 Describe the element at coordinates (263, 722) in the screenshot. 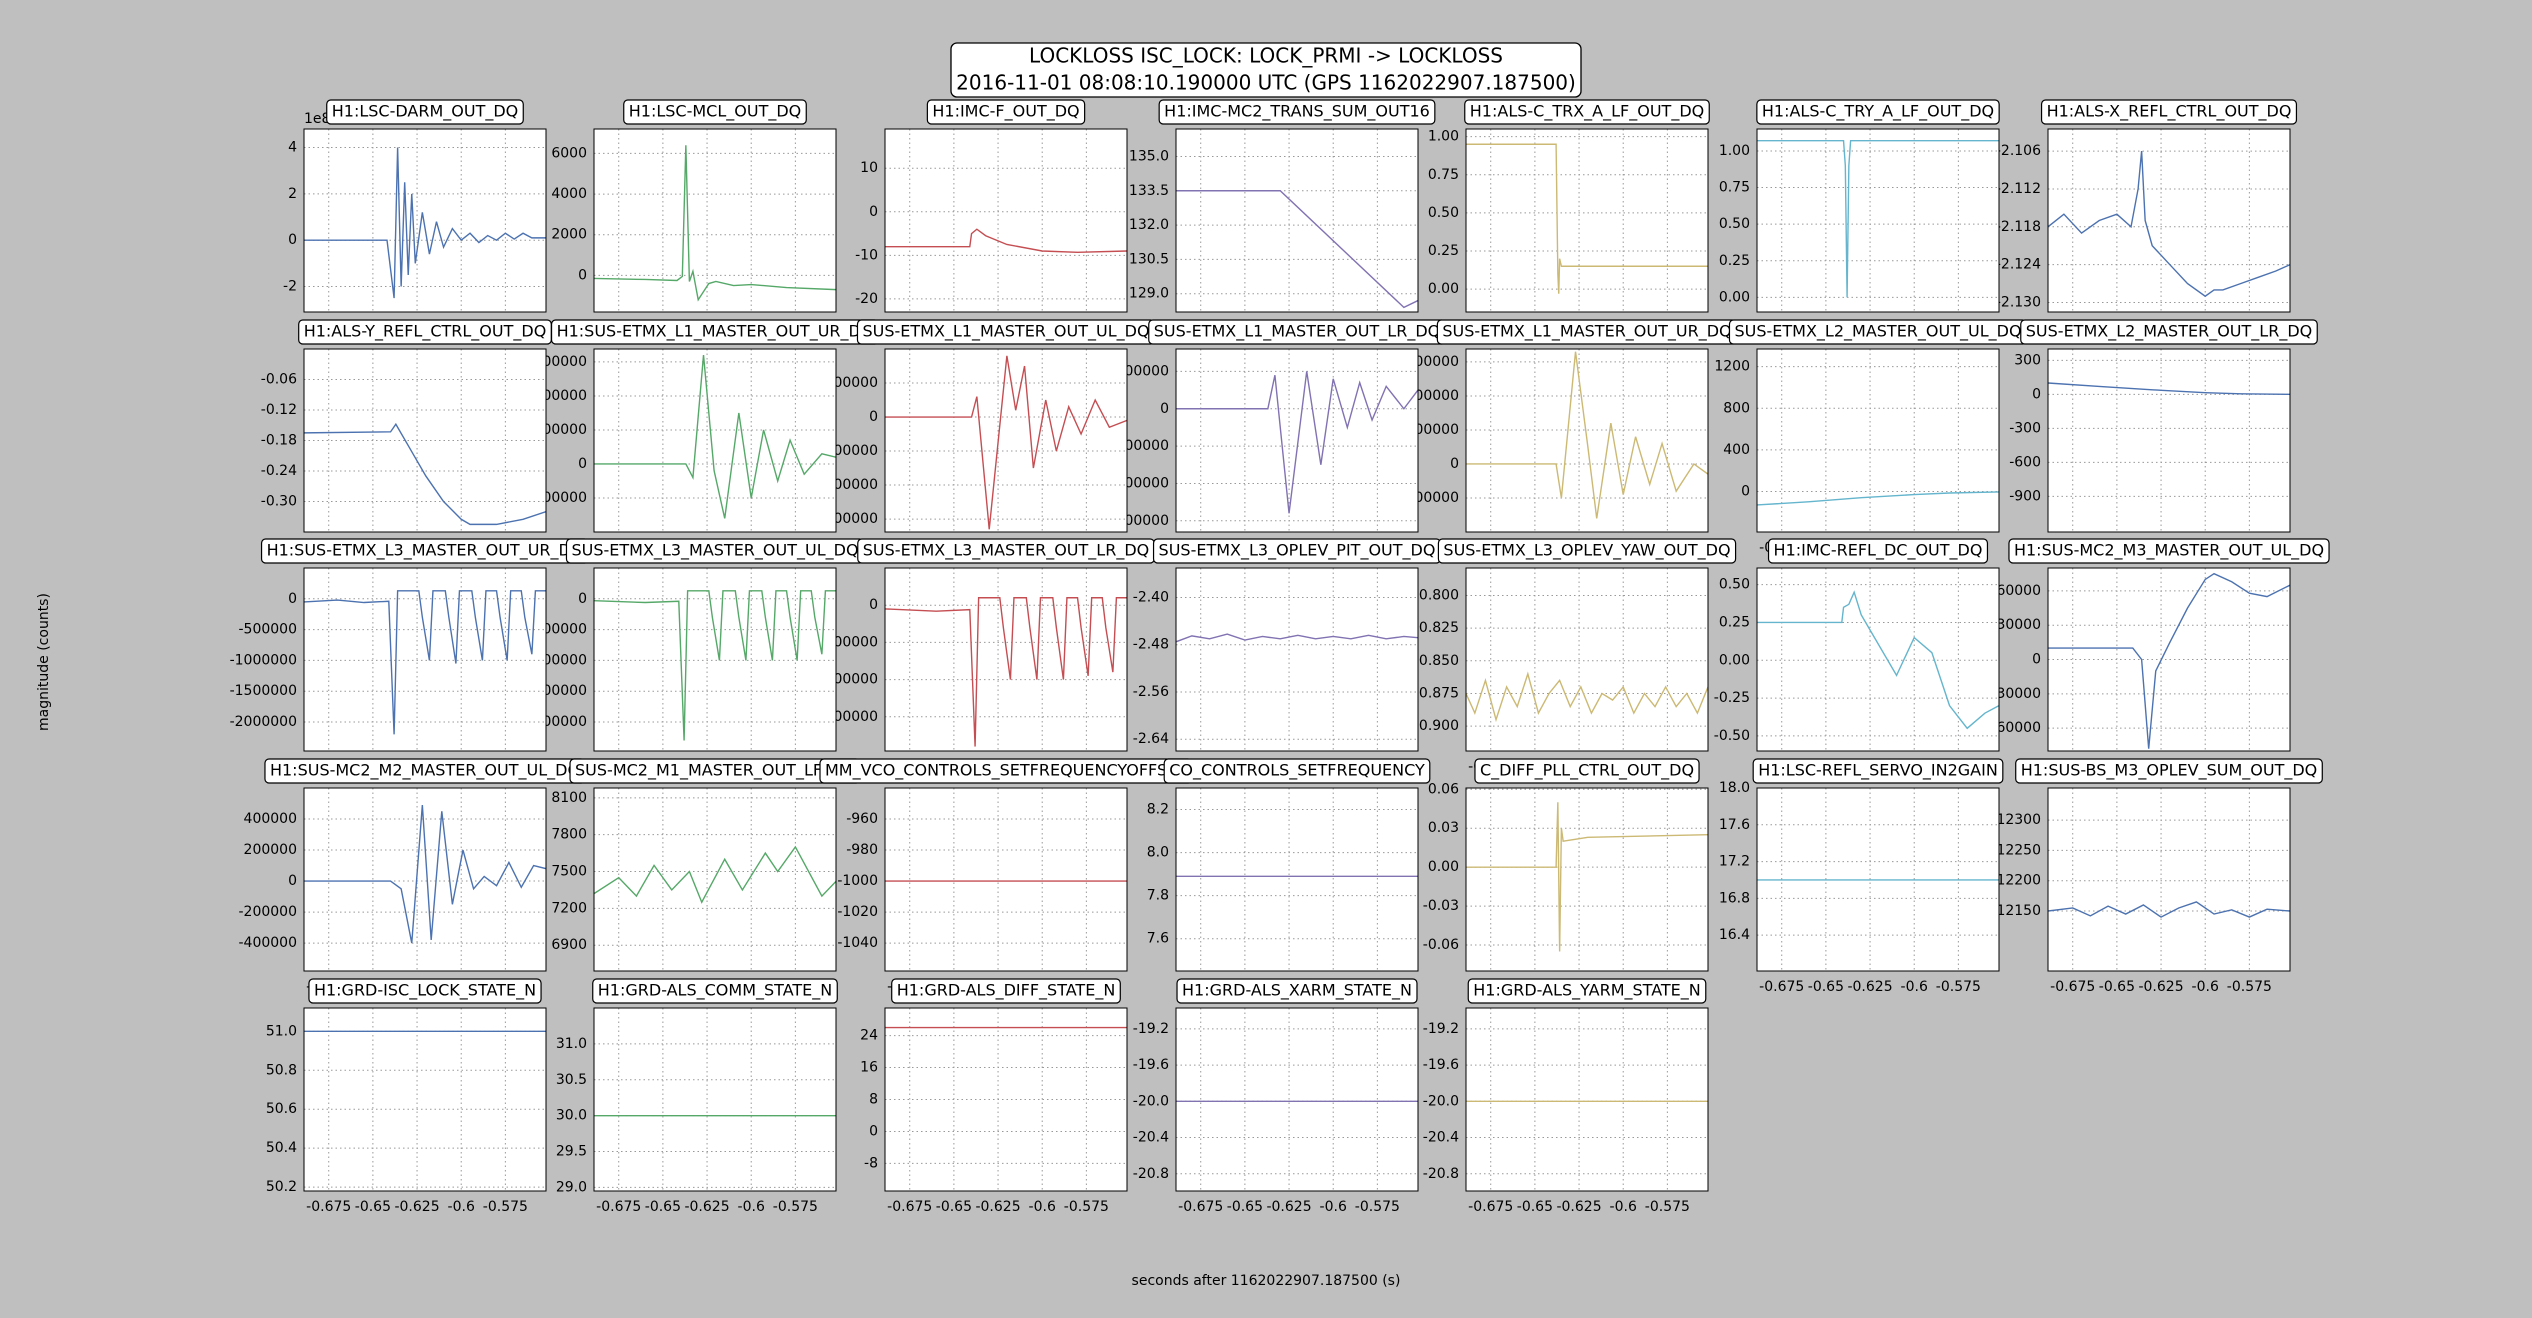

I see `y-tick-label: -2000000` at that location.